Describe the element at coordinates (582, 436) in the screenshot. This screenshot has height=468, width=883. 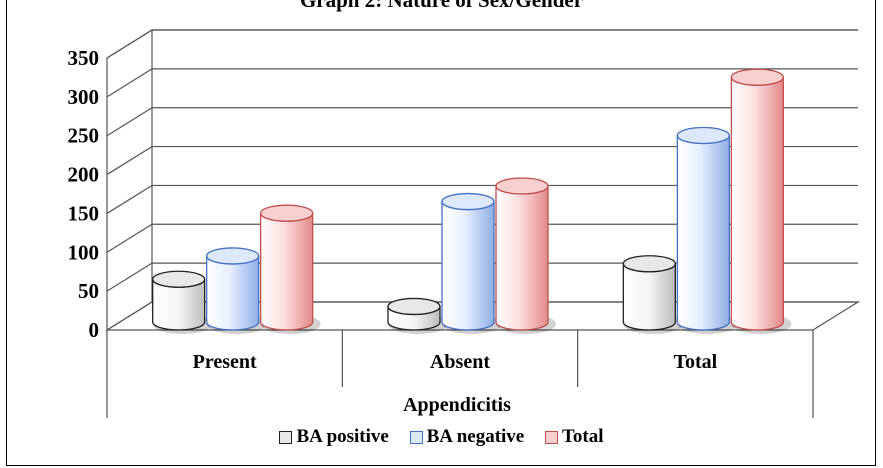
I see `legend-label-total: Total` at that location.